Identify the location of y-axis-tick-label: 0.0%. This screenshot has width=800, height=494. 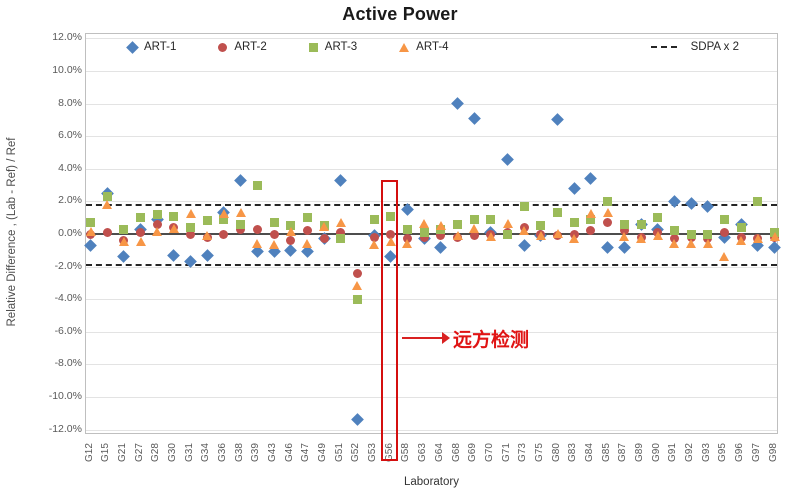
(70, 233).